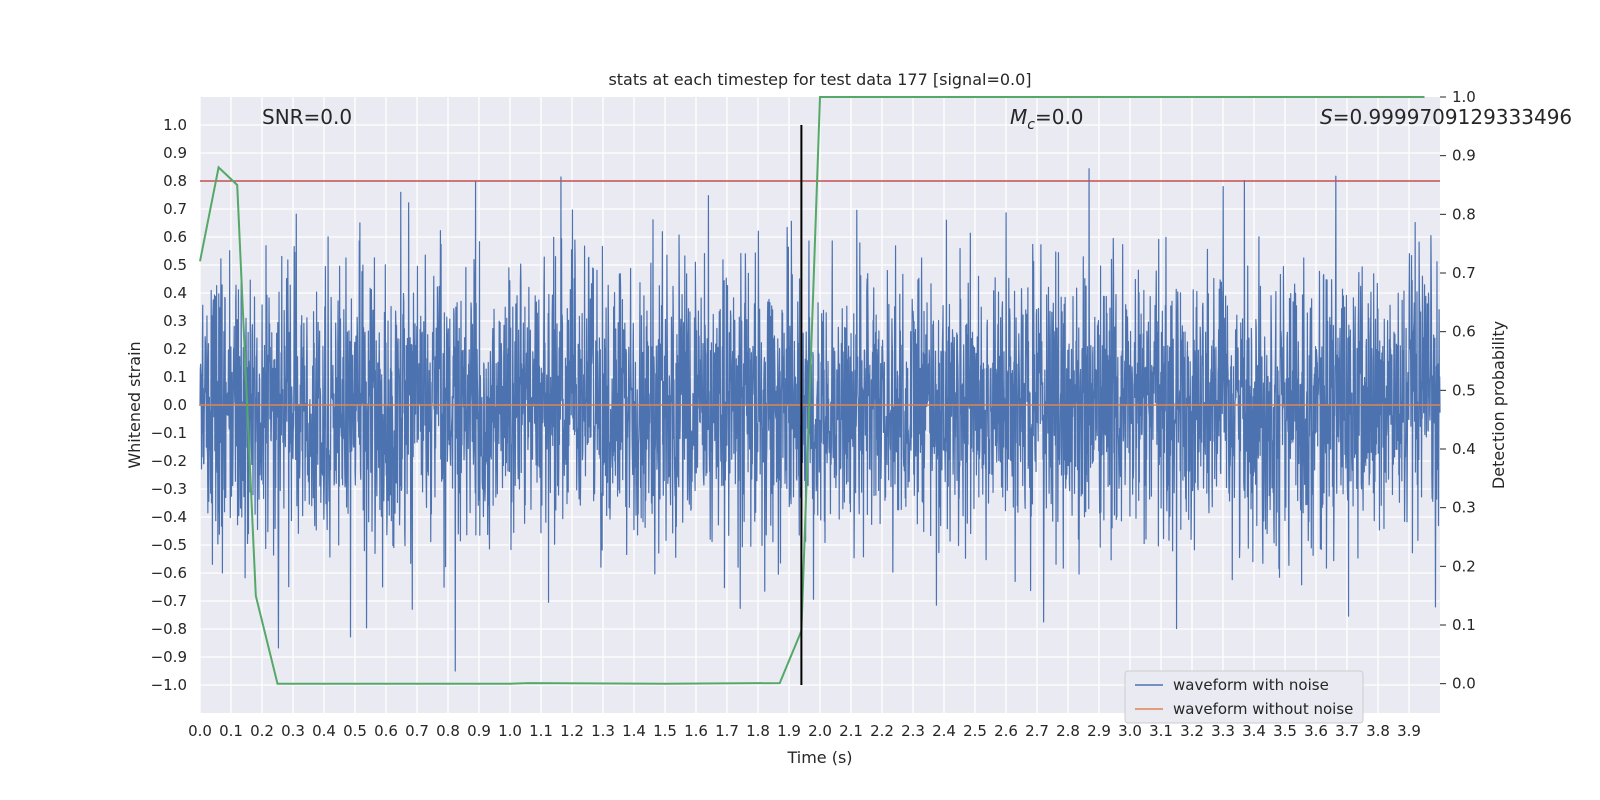 This screenshot has width=1600, height=800. What do you see at coordinates (819, 757) in the screenshot?
I see `x-axis-label: Time (s)` at bounding box center [819, 757].